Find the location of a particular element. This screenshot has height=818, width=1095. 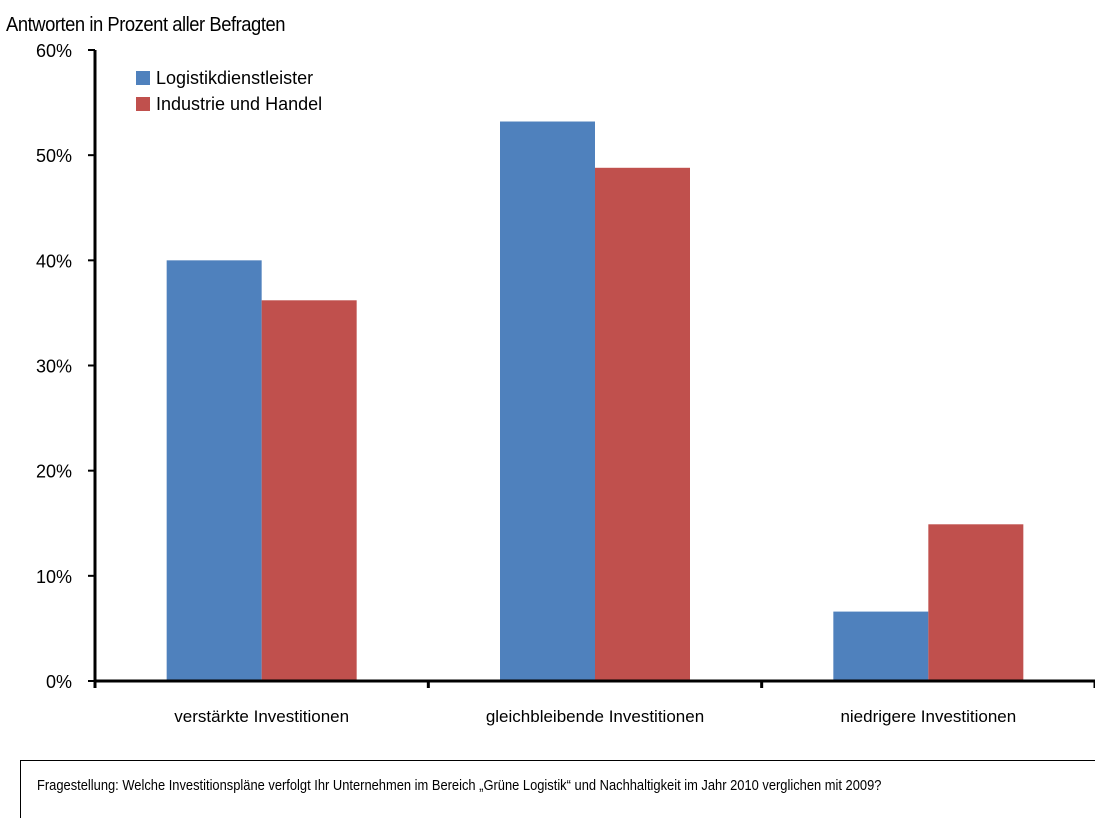

legend-label: Industrie und Handel is located at coordinates (239, 104).